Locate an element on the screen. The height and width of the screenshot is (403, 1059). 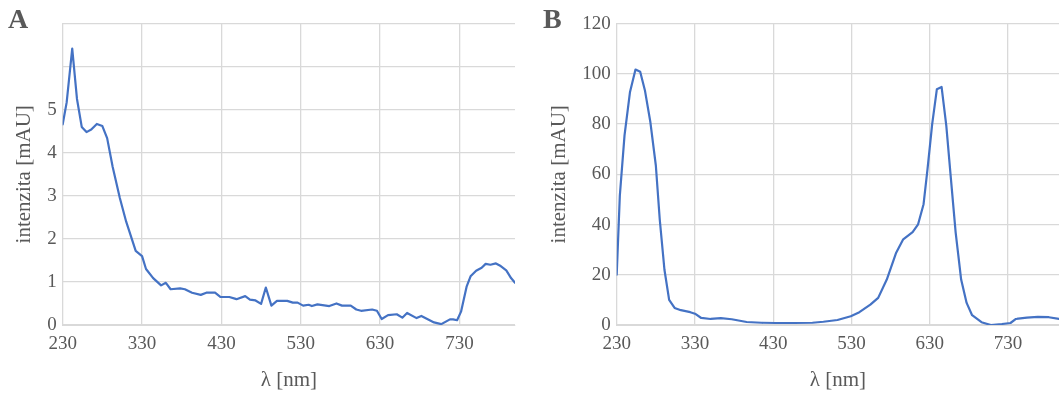
y-tick-label: 1 is located at coordinates (52, 280).